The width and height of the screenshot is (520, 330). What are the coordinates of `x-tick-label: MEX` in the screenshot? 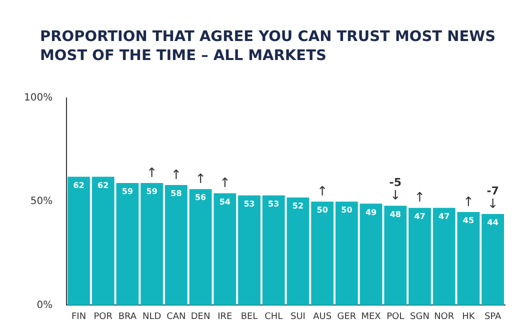 It's located at (371, 317).